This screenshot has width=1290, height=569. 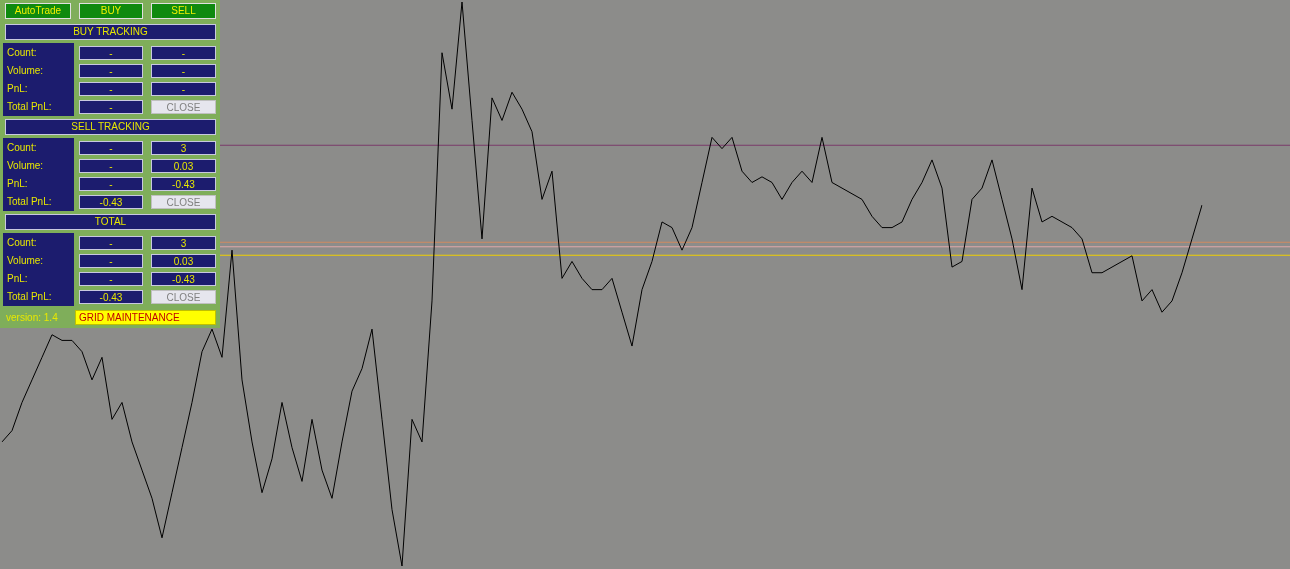 What do you see at coordinates (183, 11) in the screenshot?
I see `annotation: SELL` at bounding box center [183, 11].